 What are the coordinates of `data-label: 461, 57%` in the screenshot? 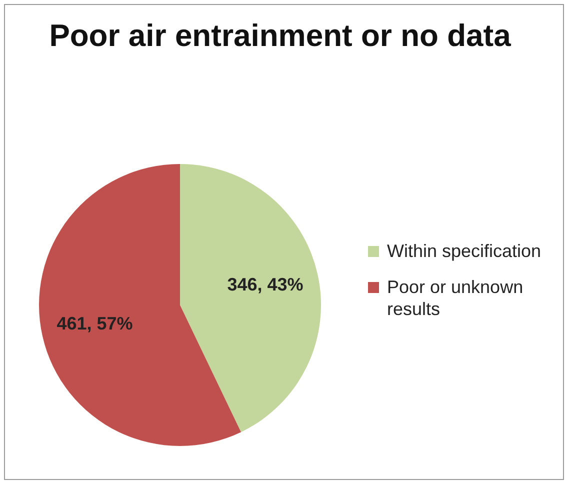 It's located at (94, 323).